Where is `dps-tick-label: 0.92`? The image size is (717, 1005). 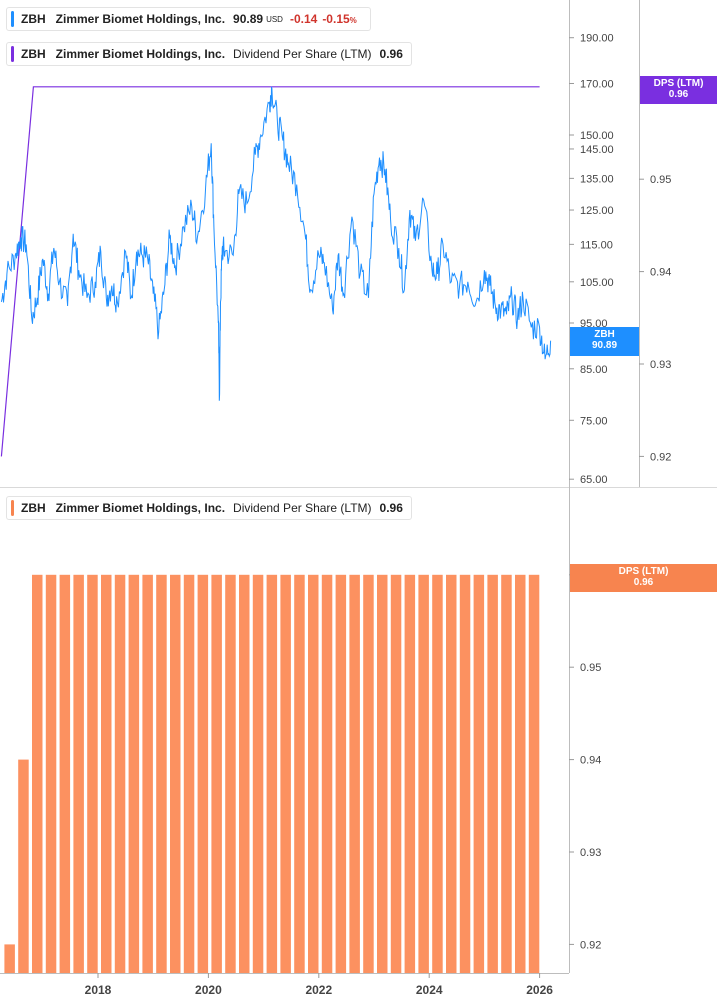
dps-tick-label: 0.92 is located at coordinates (660, 457).